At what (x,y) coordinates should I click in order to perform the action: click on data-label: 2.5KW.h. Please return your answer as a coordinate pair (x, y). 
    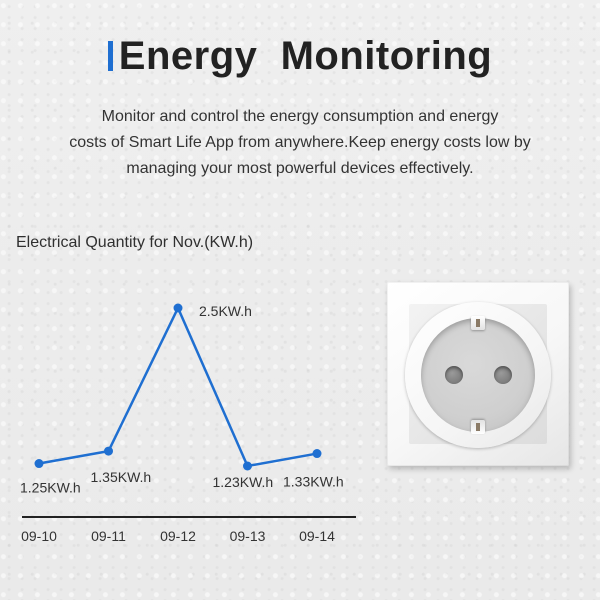
    Looking at the image, I should click on (225, 311).